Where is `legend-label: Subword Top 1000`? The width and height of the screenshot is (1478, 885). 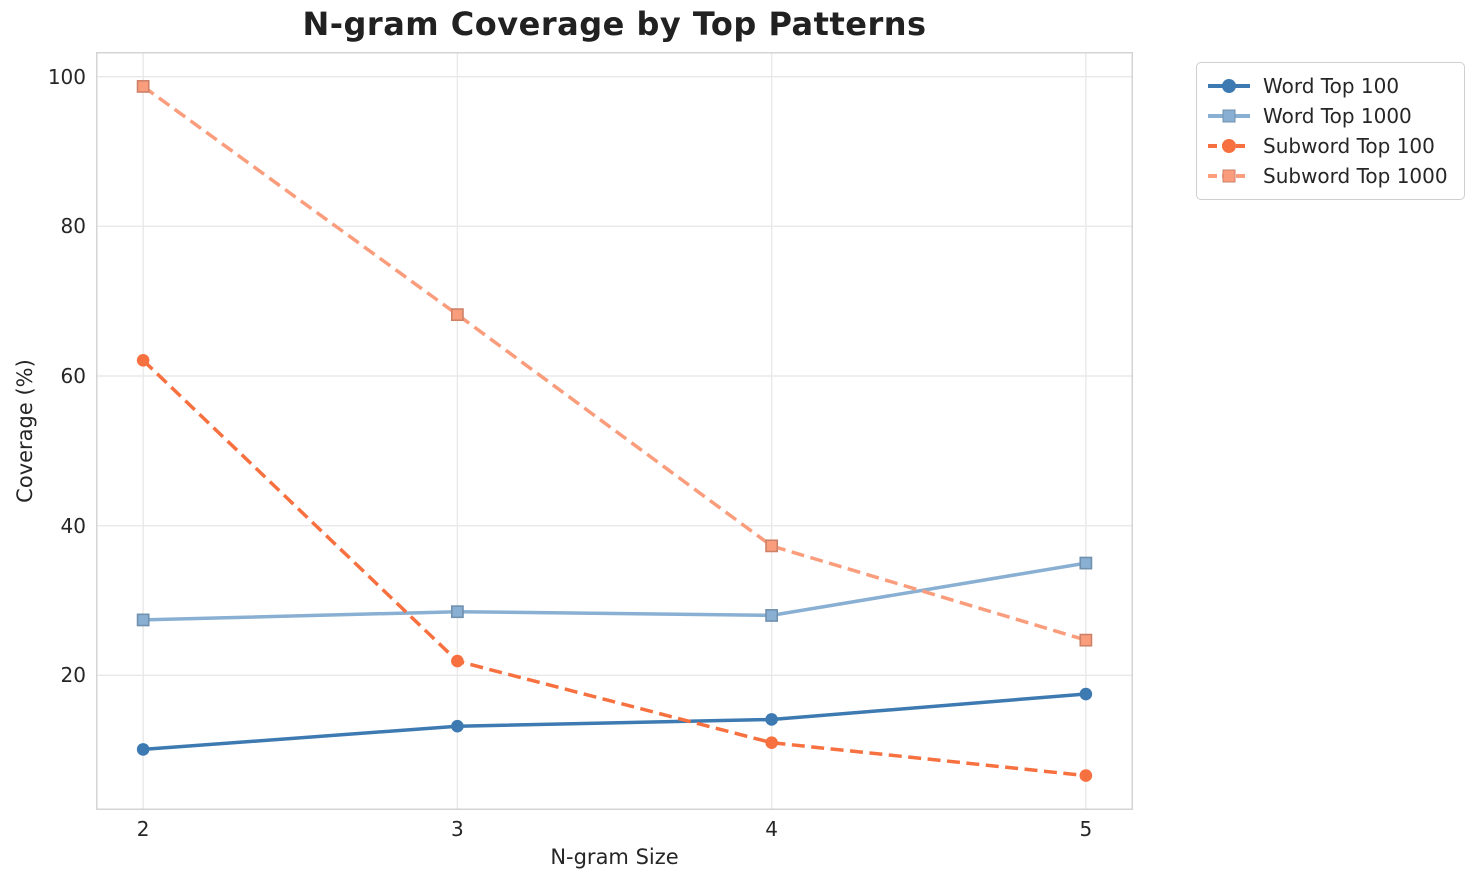 legend-label: Subword Top 1000 is located at coordinates (1355, 176).